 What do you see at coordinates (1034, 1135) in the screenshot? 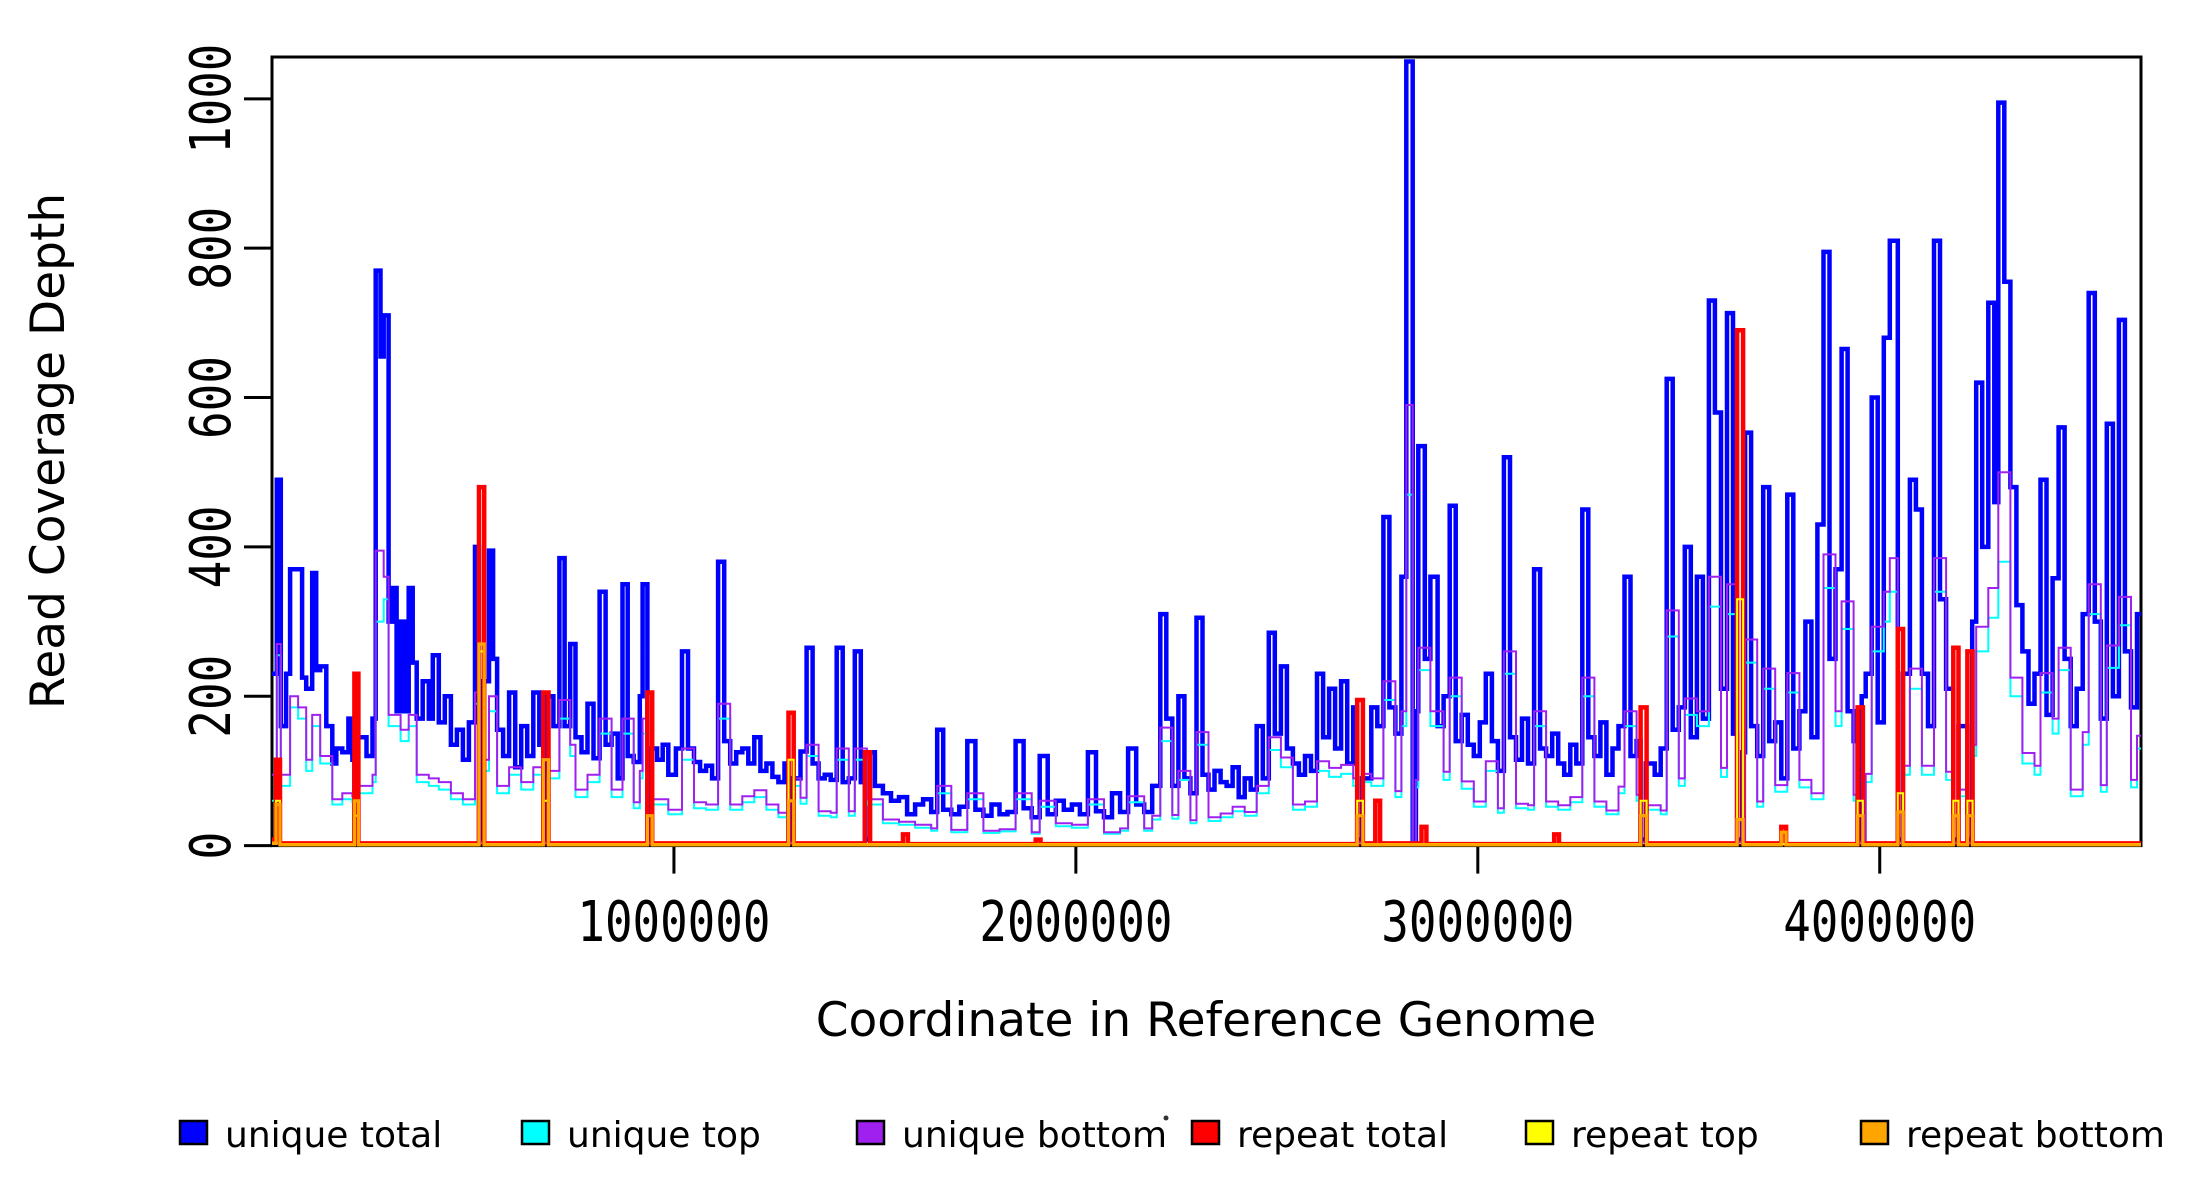
I see `legend-label: unique bottom` at bounding box center [1034, 1135].